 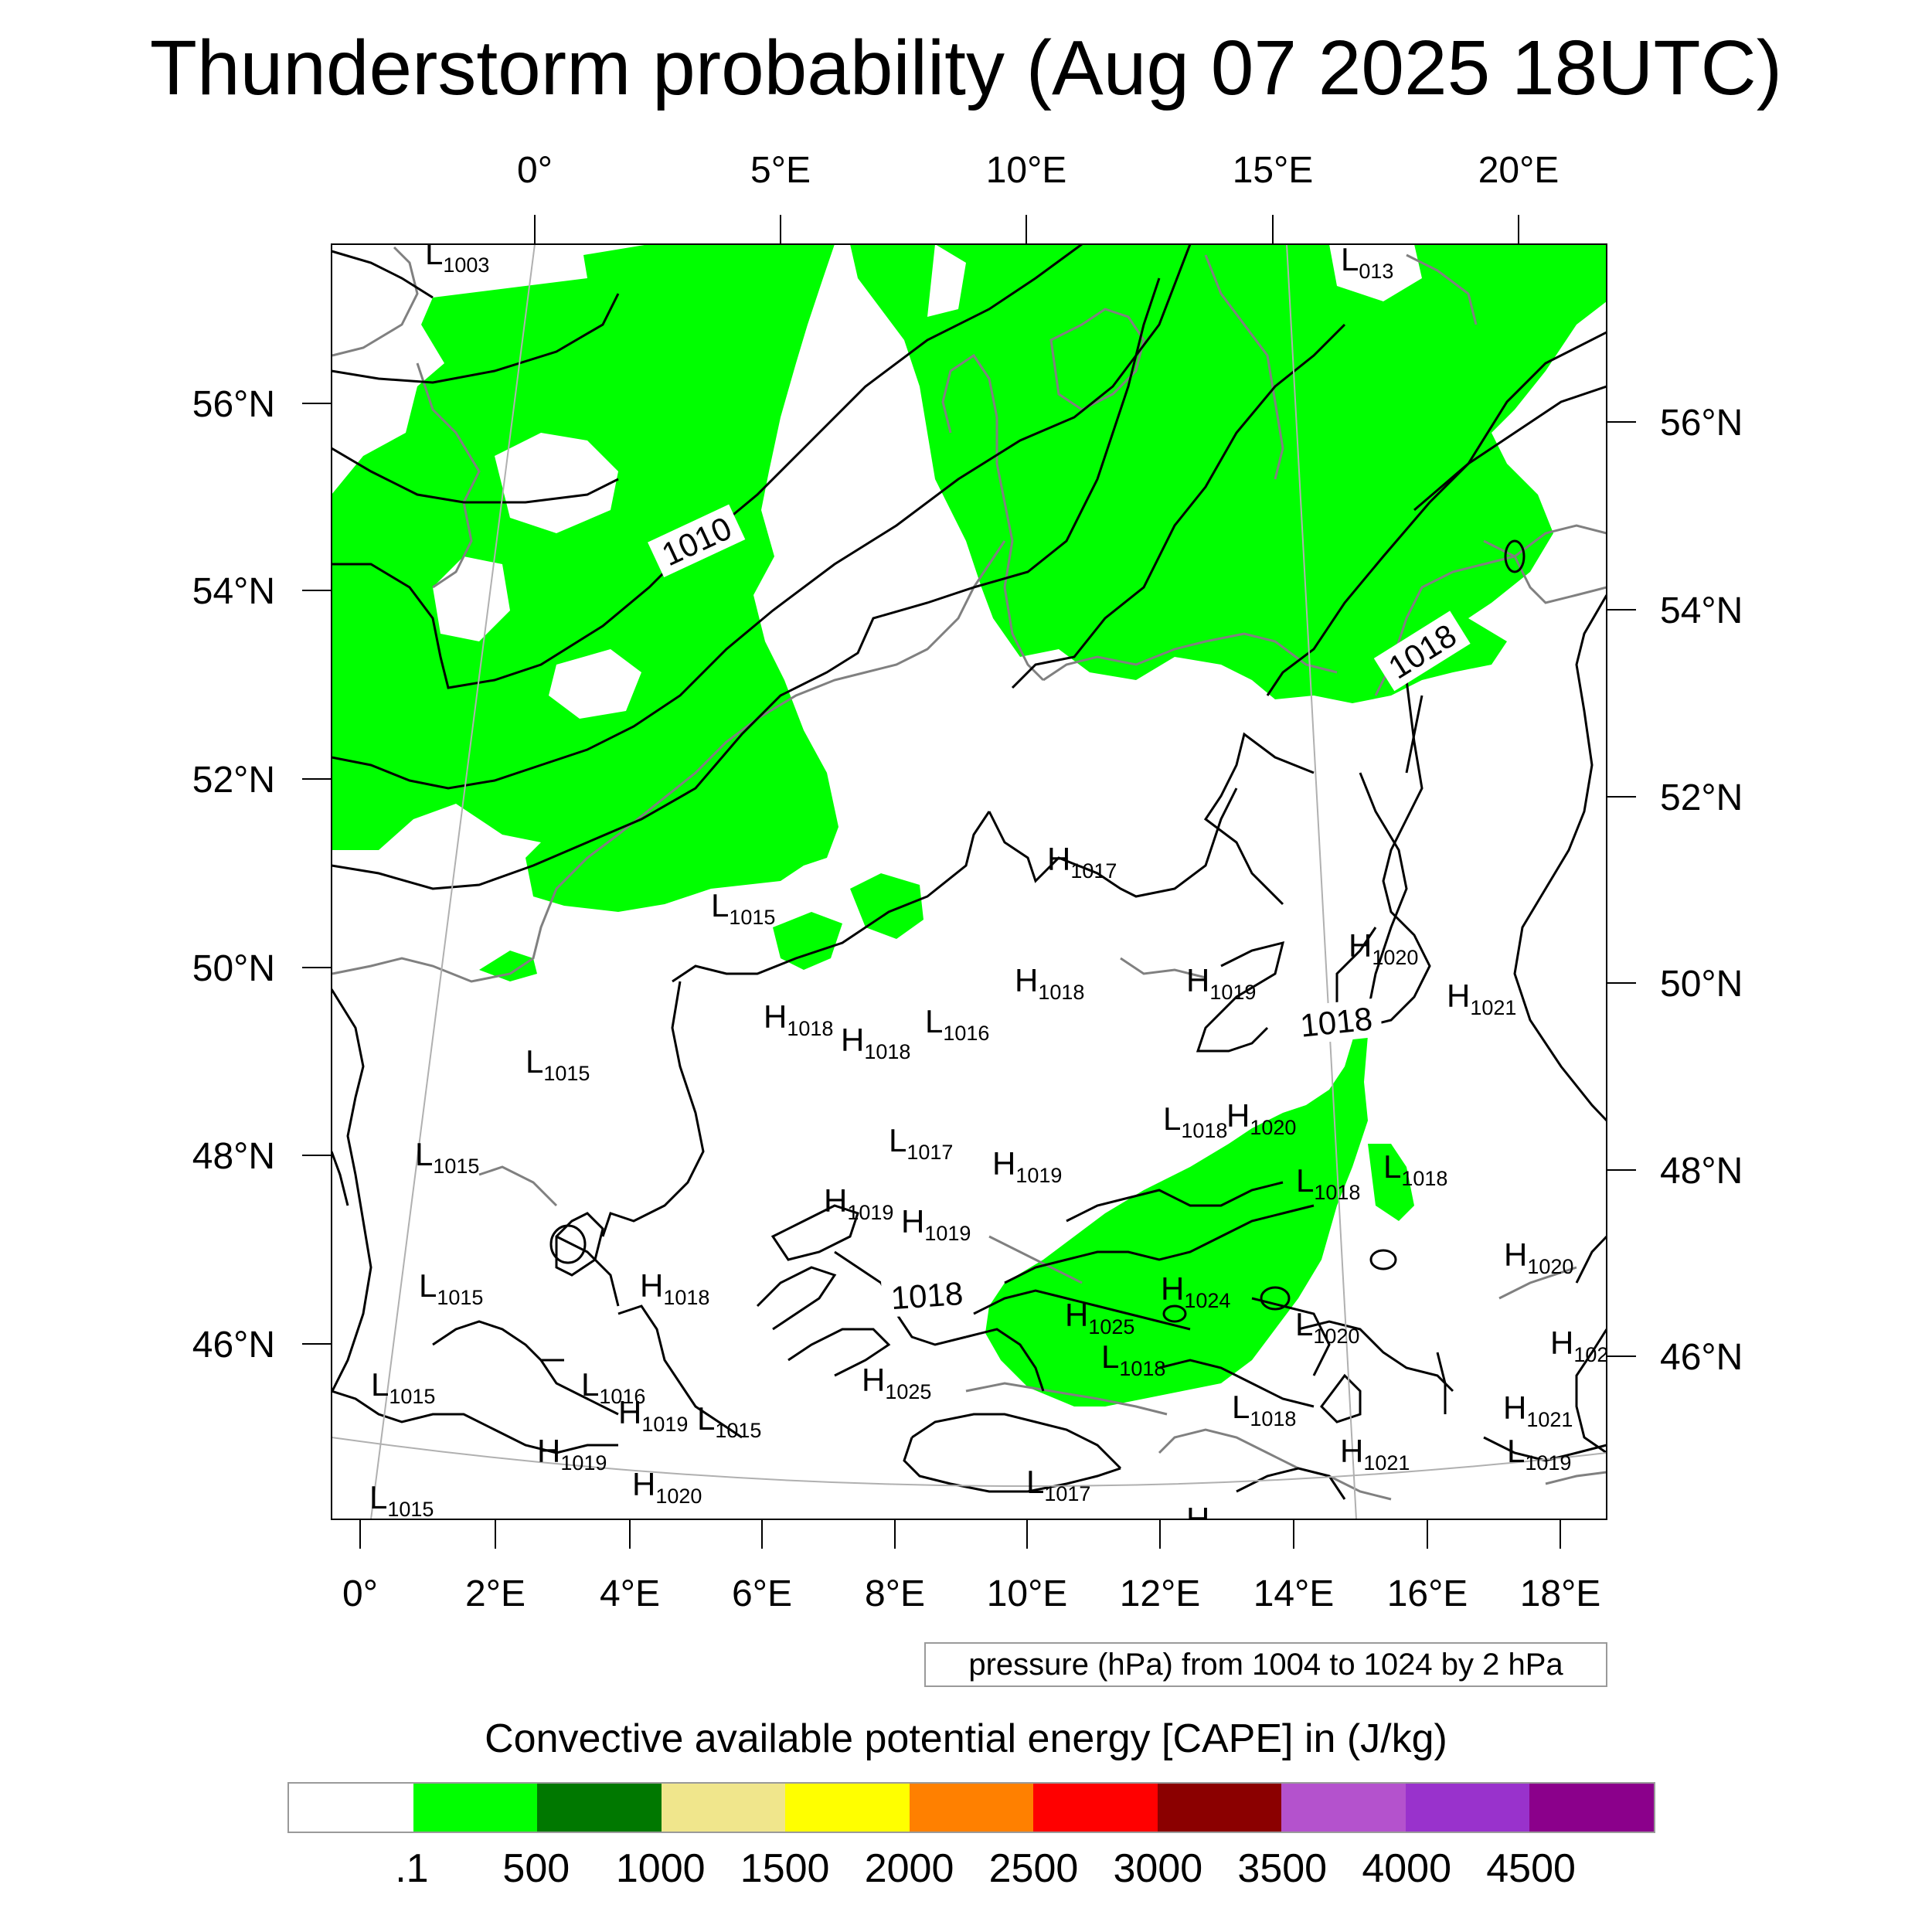 I want to click on colorbar-label: 2500, so click(x=1034, y=1869).